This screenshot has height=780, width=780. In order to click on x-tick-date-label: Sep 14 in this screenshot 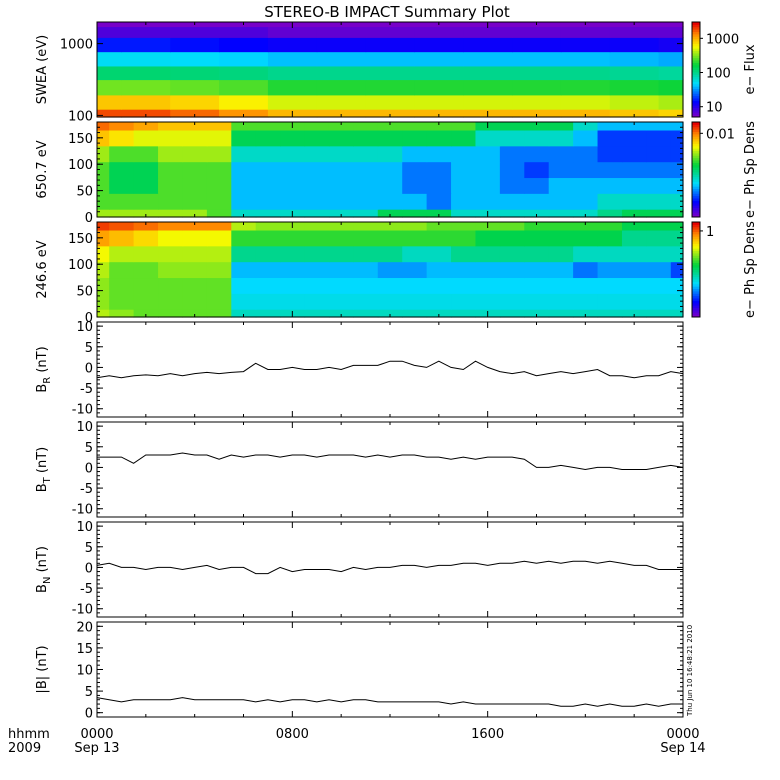, I will do `click(682, 748)`.